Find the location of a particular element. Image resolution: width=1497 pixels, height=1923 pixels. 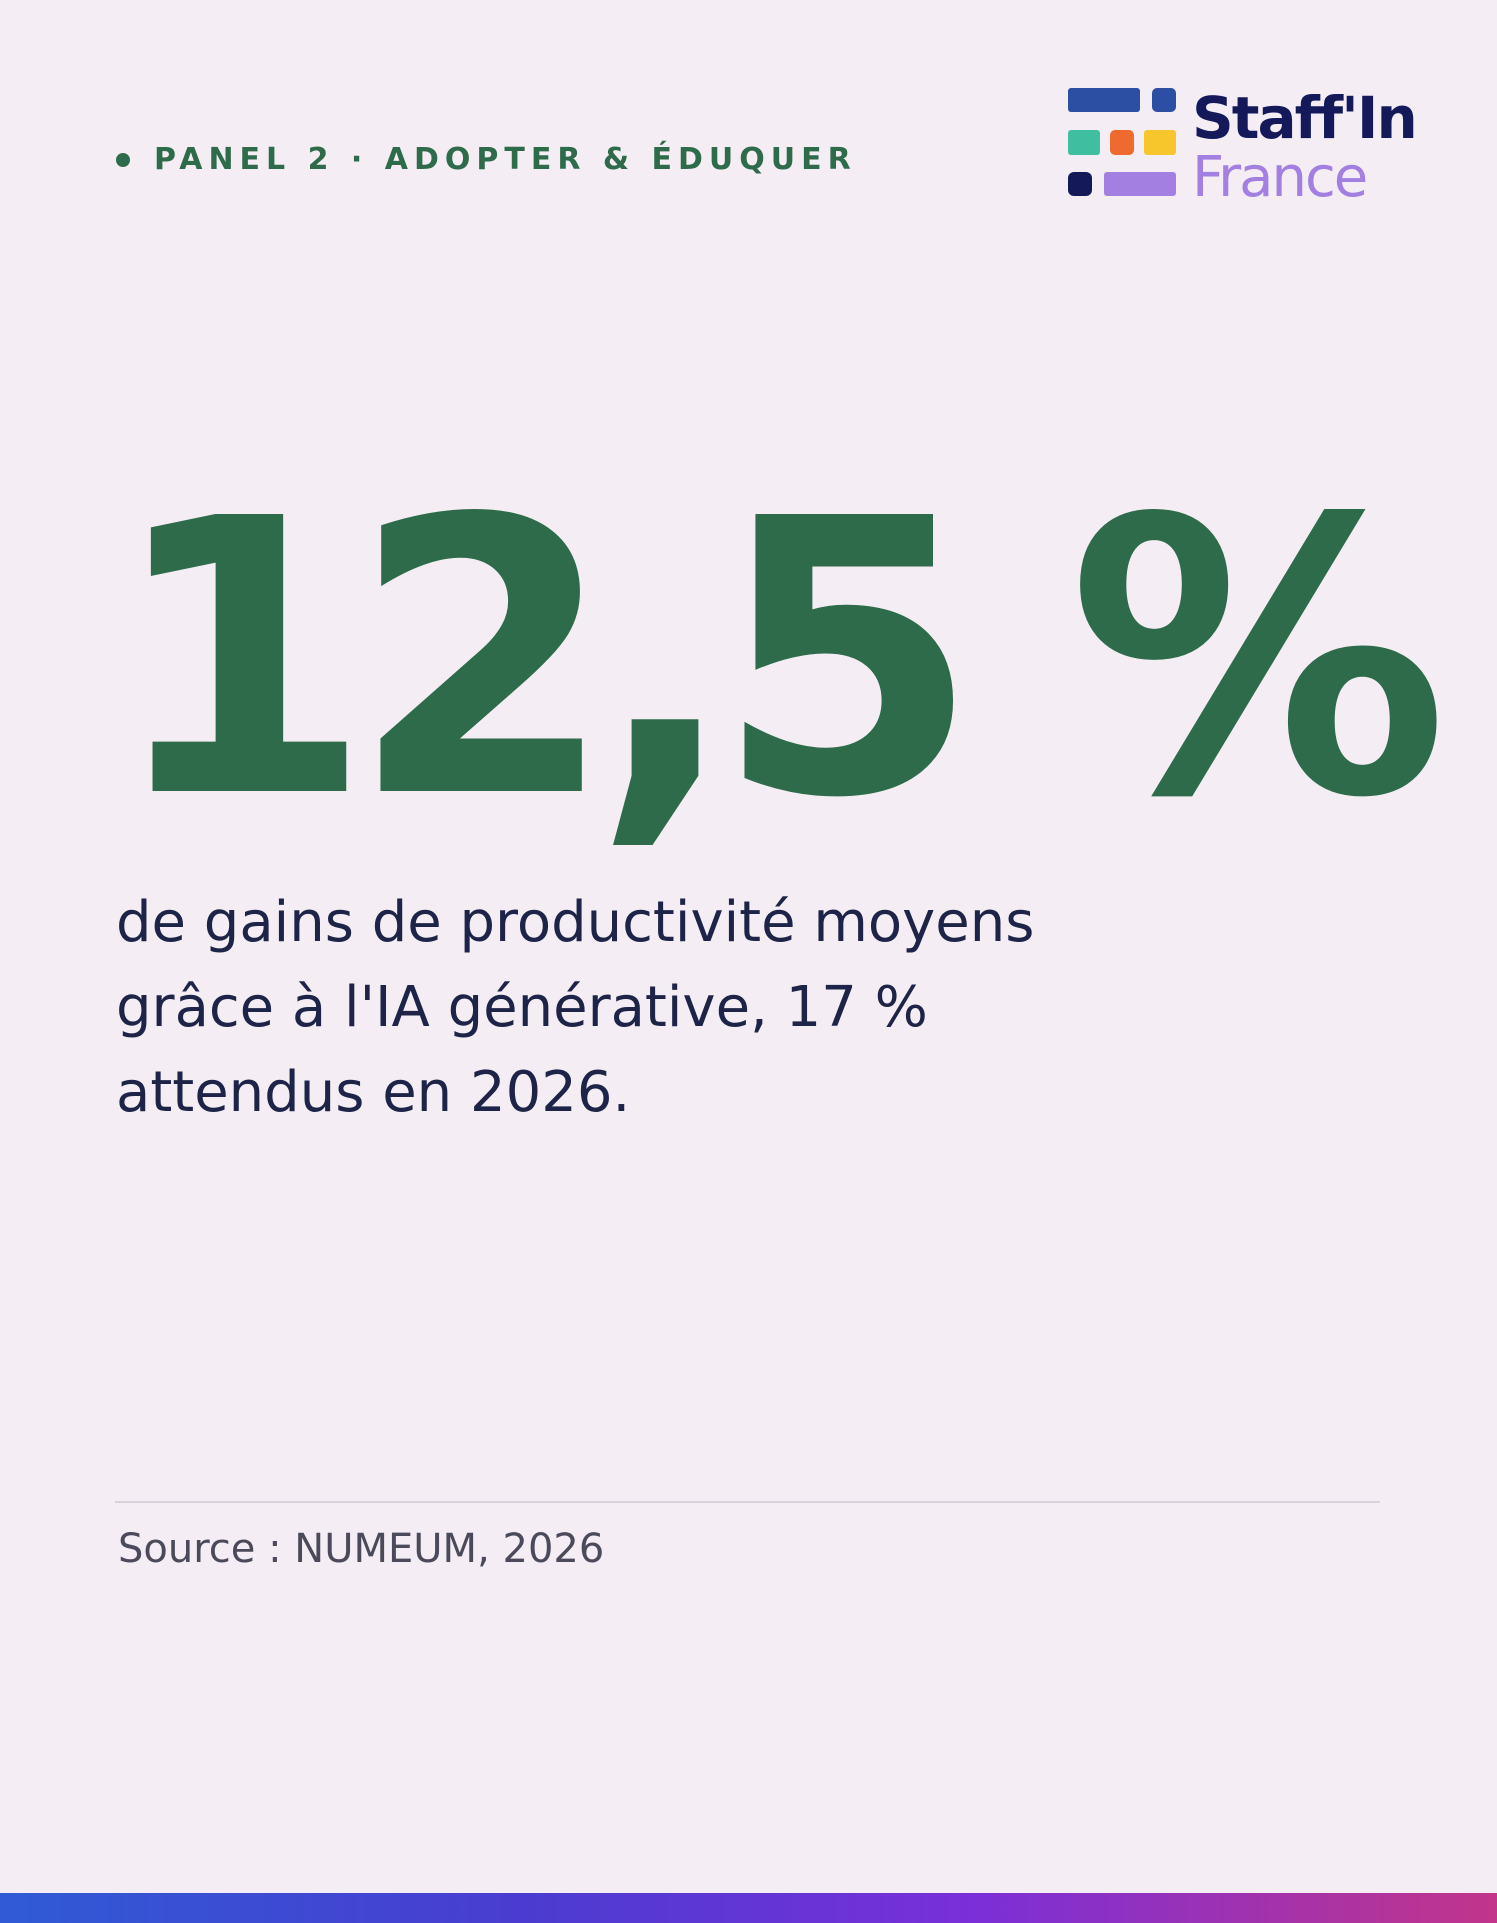

divider is located at coordinates (747, 1502).